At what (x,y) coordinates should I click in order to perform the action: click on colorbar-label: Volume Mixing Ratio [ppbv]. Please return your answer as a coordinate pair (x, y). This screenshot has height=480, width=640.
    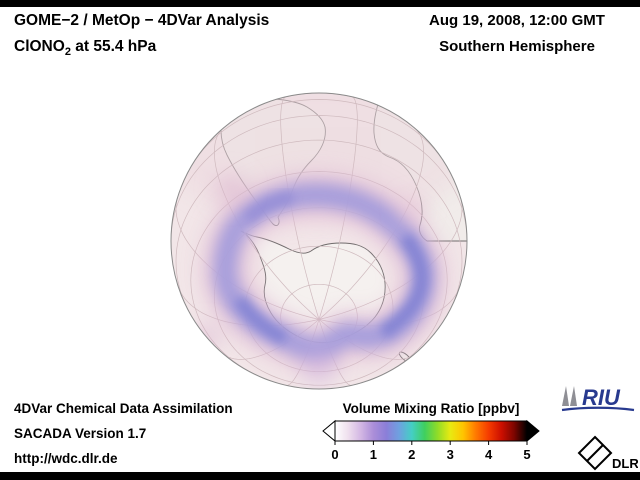
    Looking at the image, I should click on (431, 408).